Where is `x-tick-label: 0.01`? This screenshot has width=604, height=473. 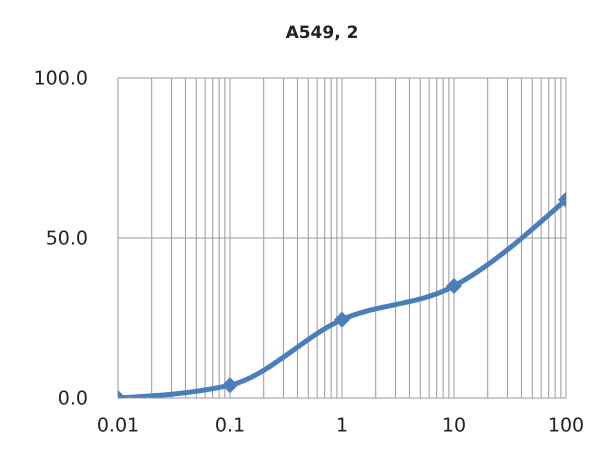 x-tick-label: 0.01 is located at coordinates (118, 425).